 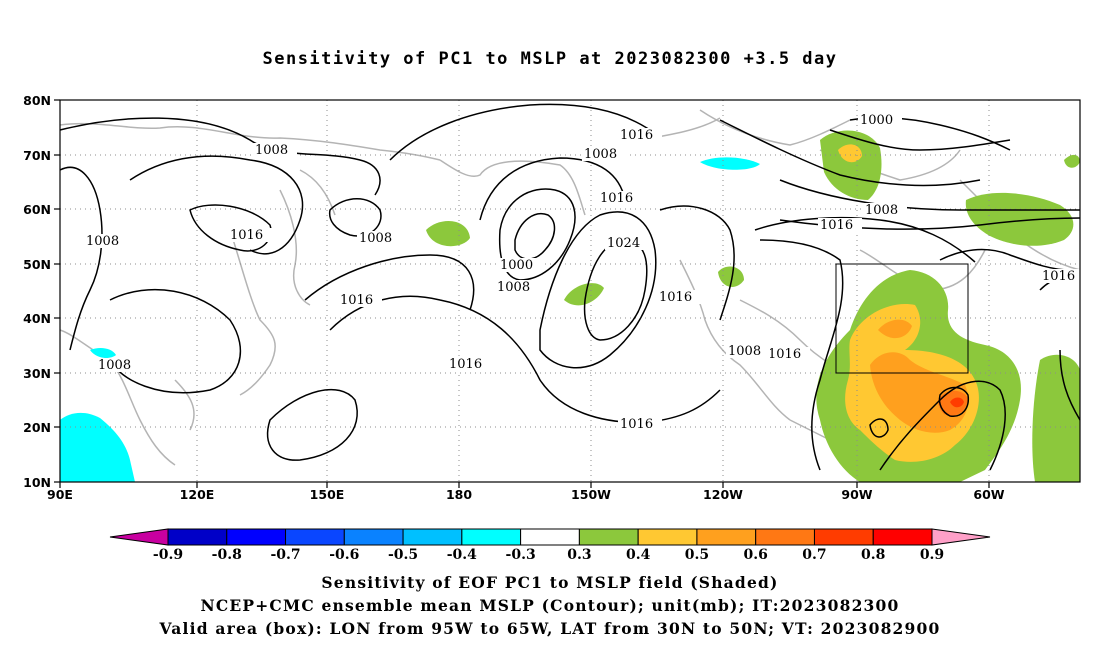 What do you see at coordinates (37, 482) in the screenshot?
I see `lat-tick-label: 10N` at bounding box center [37, 482].